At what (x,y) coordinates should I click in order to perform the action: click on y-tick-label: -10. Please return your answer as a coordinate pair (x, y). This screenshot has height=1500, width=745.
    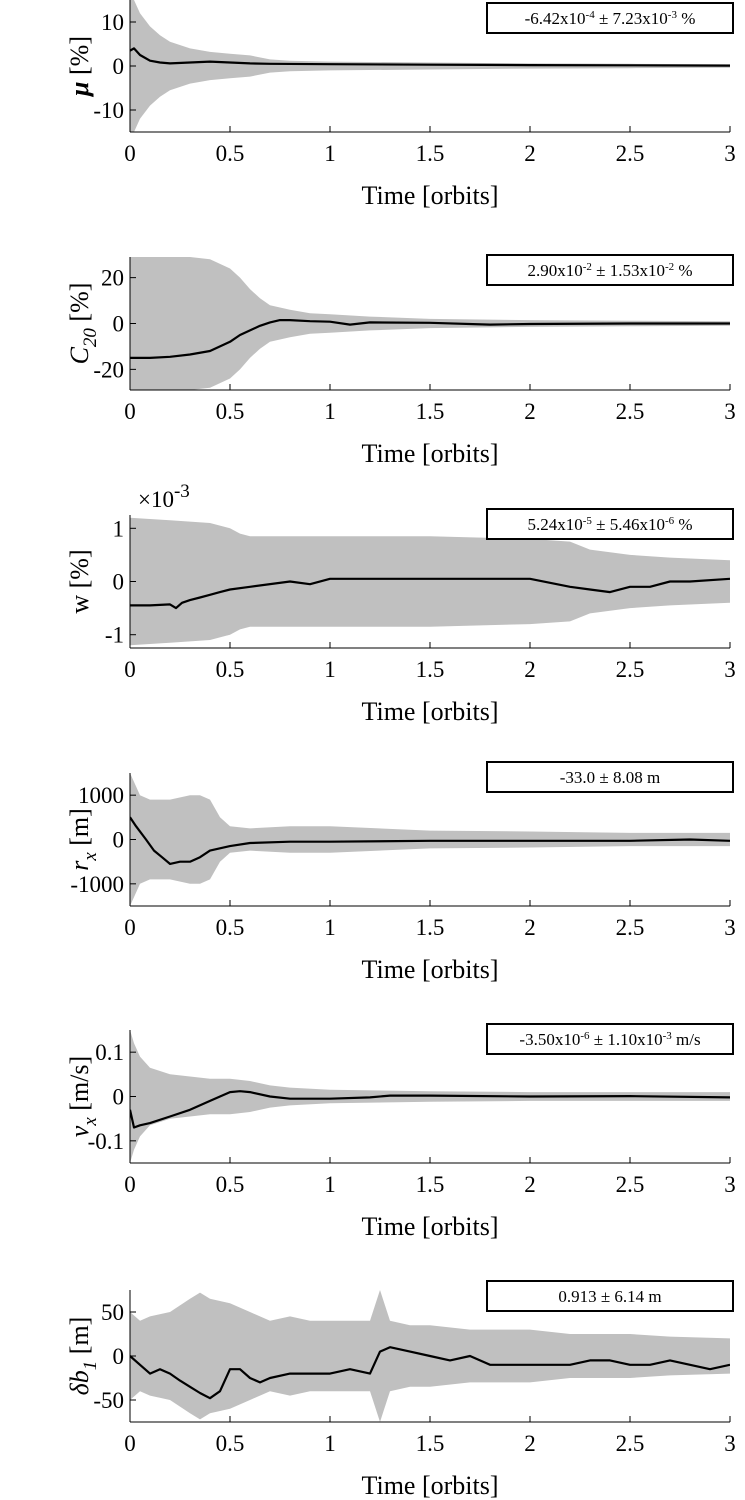
    Looking at the image, I should click on (108, 110).